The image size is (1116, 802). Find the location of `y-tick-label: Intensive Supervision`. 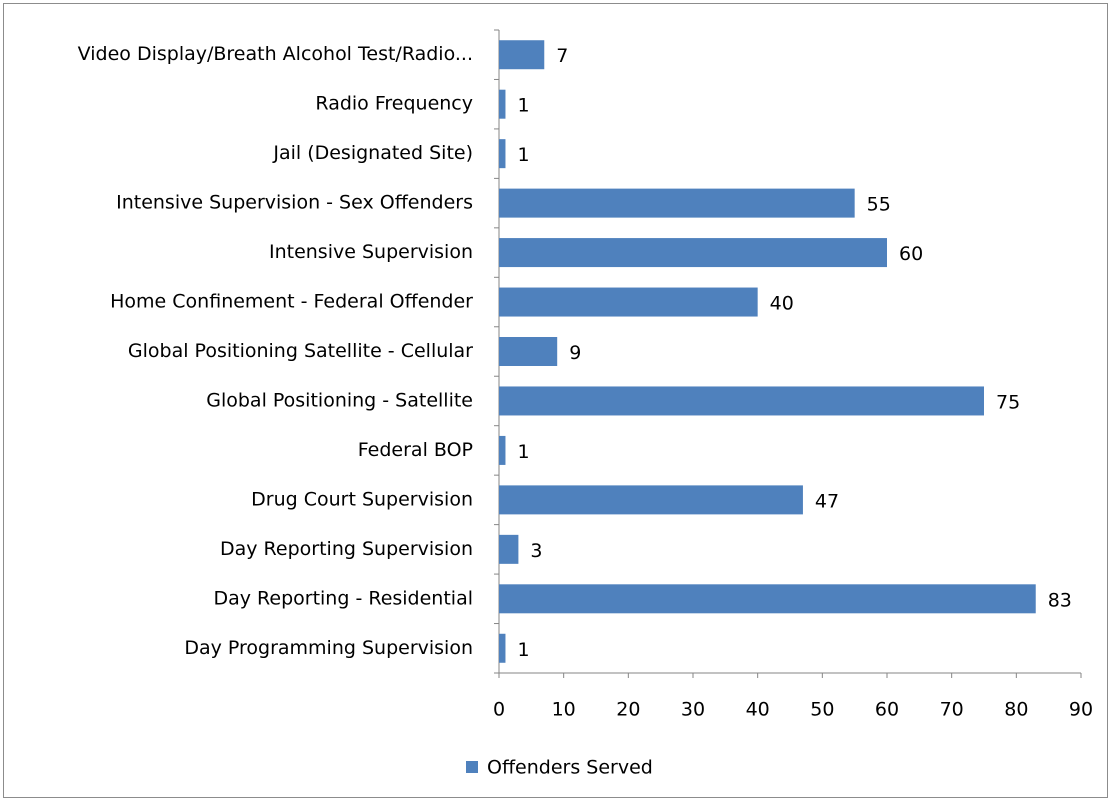

y-tick-label: Intensive Supervision is located at coordinates (371, 252).